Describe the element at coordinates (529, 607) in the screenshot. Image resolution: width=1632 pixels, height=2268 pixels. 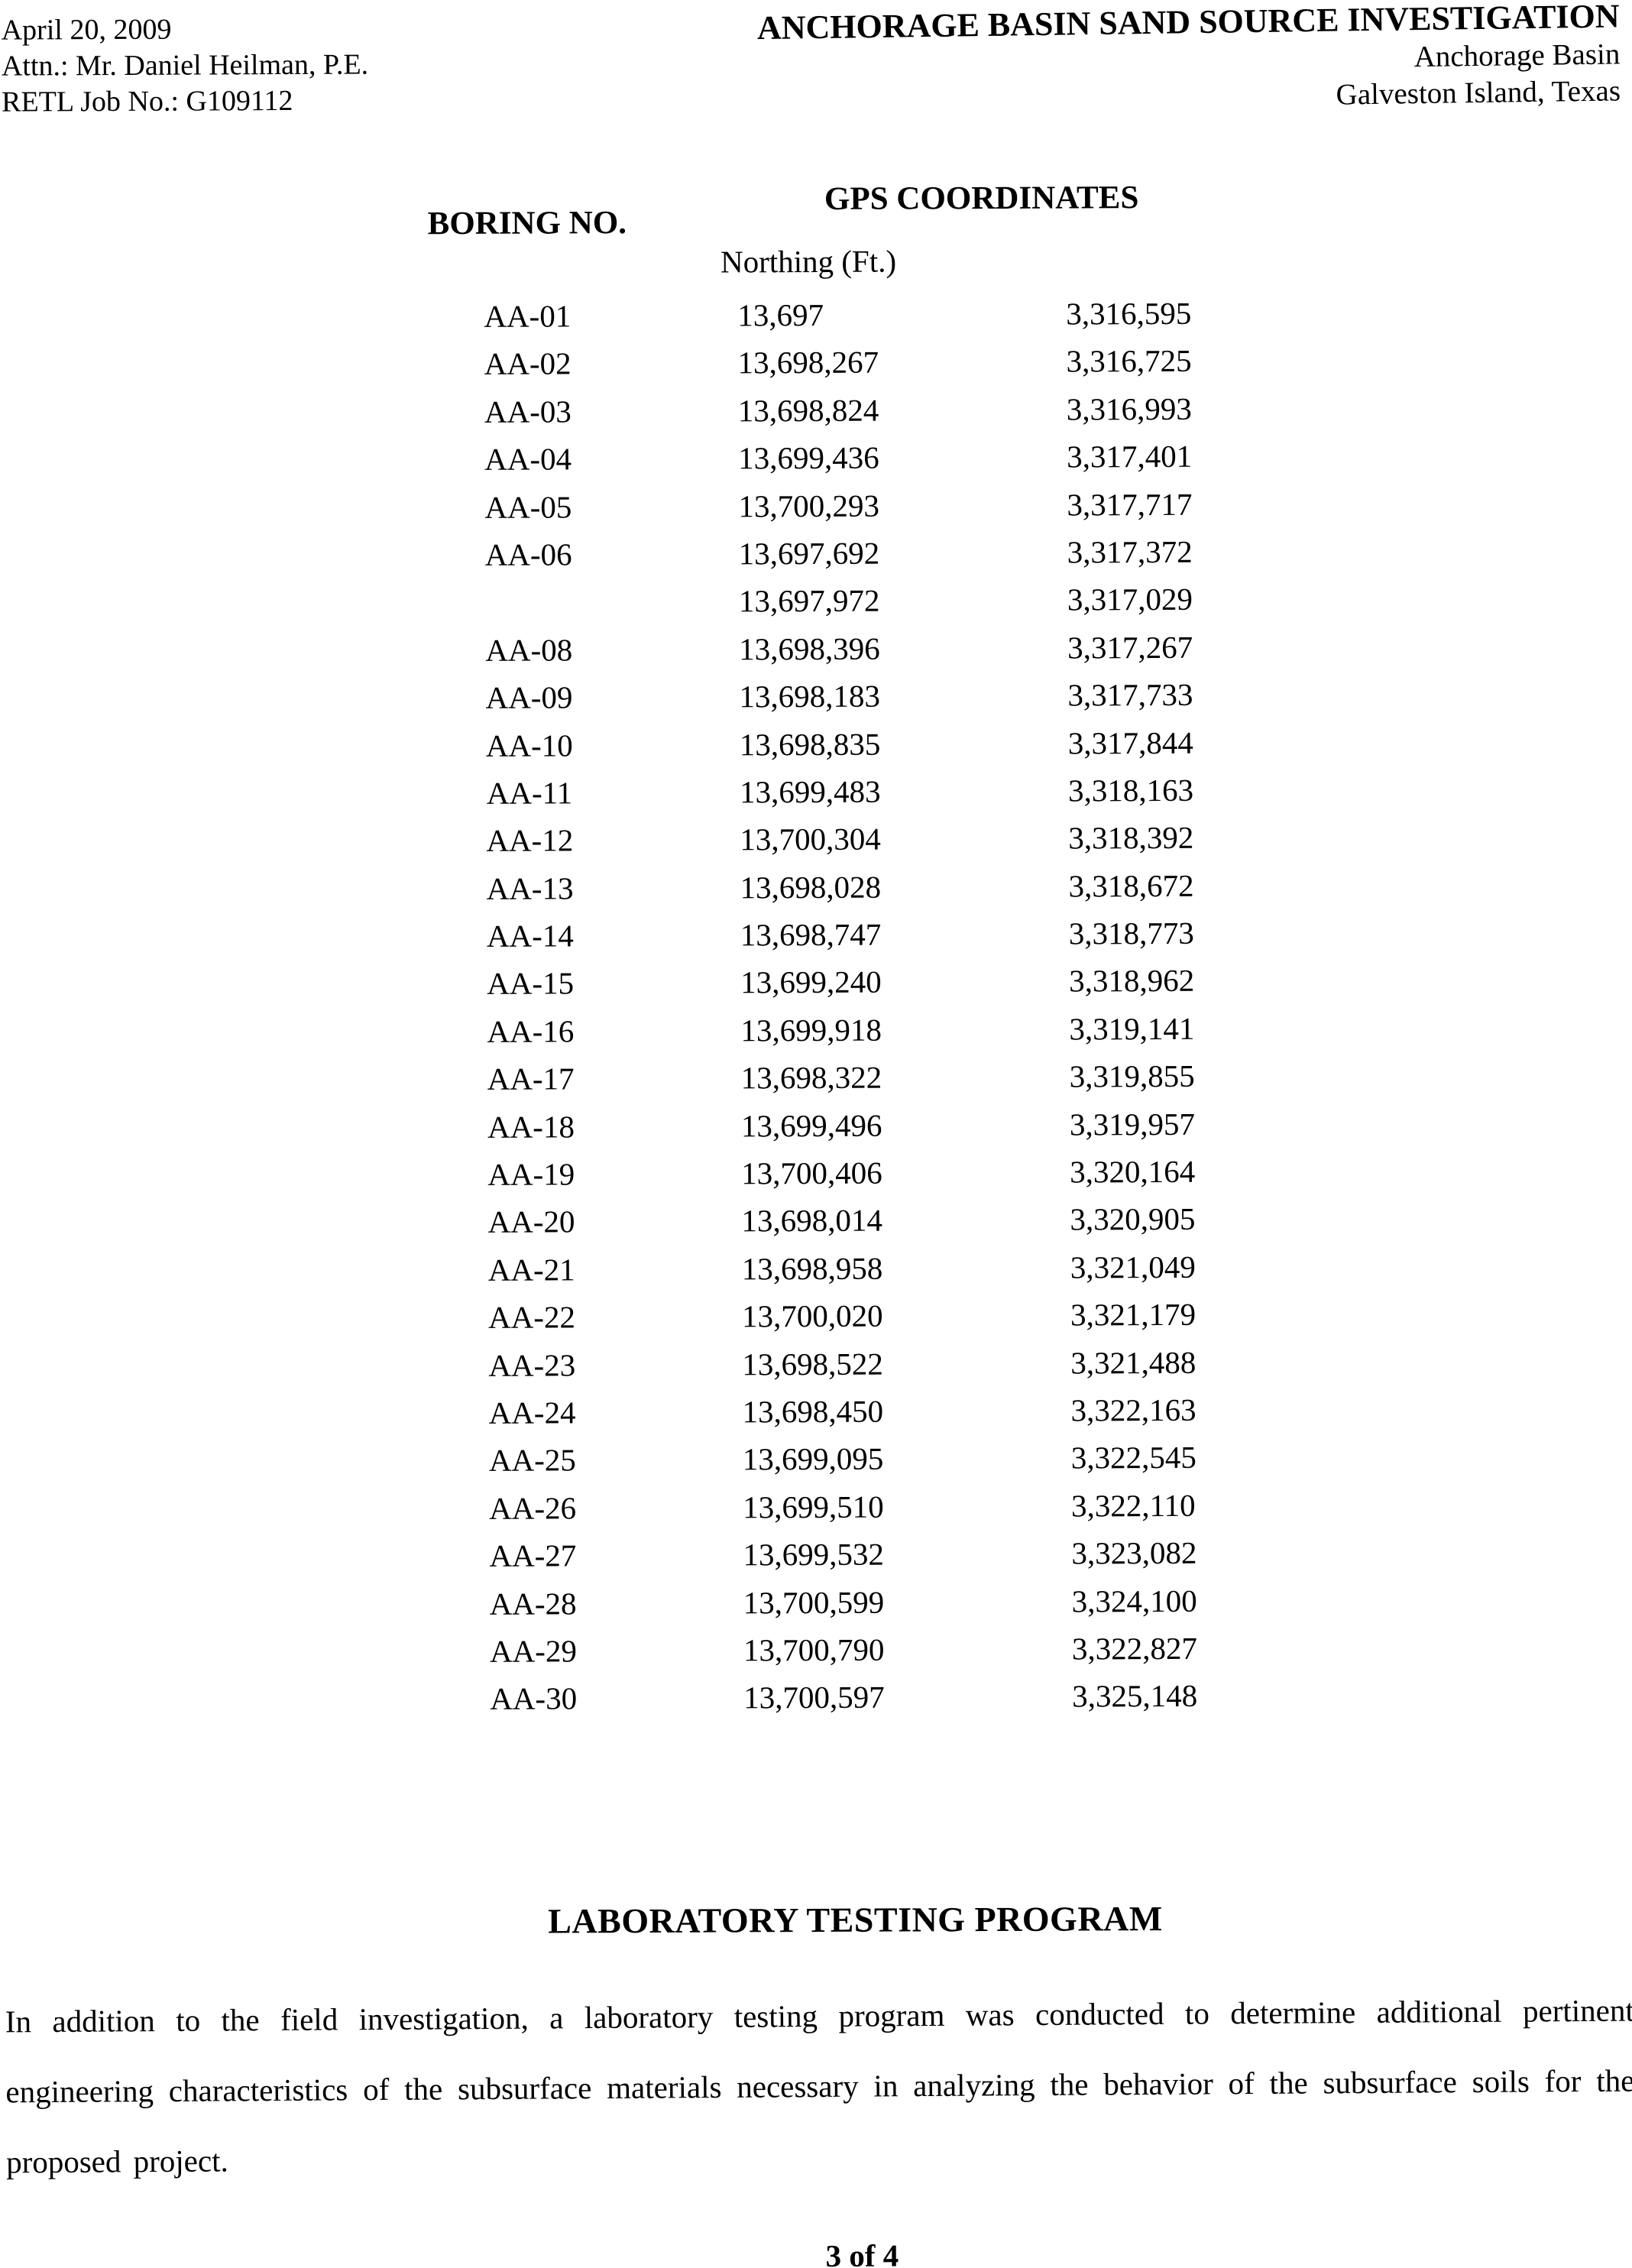
I see `table-cell-boring` at that location.